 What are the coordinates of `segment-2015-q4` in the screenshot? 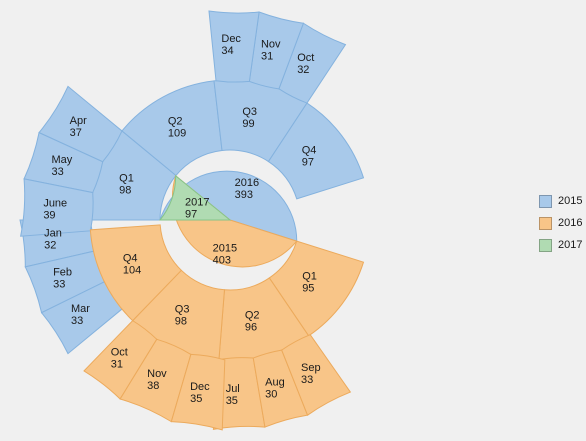 It's located at (316, 151).